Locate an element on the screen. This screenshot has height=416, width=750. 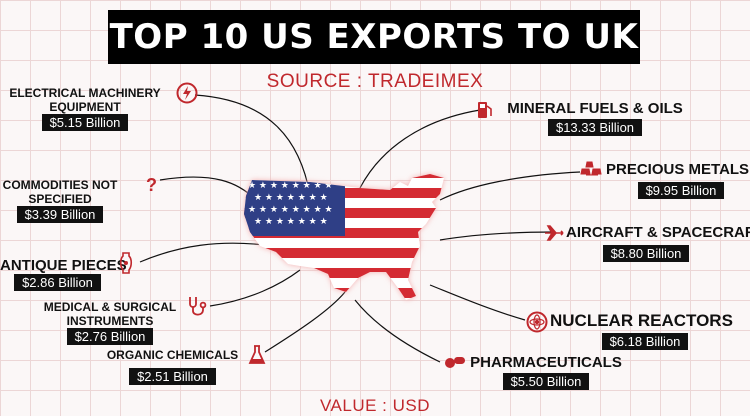
item-value: $2.51 Billion is located at coordinates (172, 376).